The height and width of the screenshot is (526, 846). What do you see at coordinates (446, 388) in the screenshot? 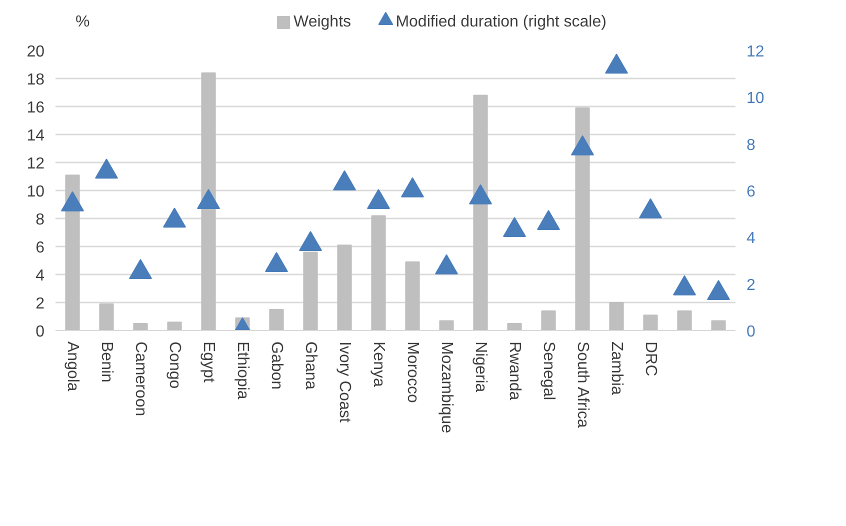
I see `x-tick-label: Mozambique` at bounding box center [446, 388].